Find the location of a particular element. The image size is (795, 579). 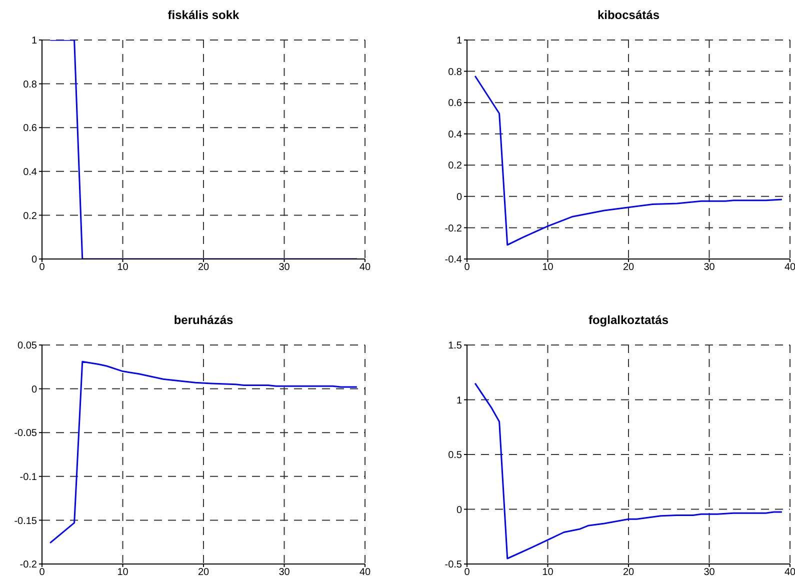

y-tick-label: -0.4 is located at coordinates (453, 260).